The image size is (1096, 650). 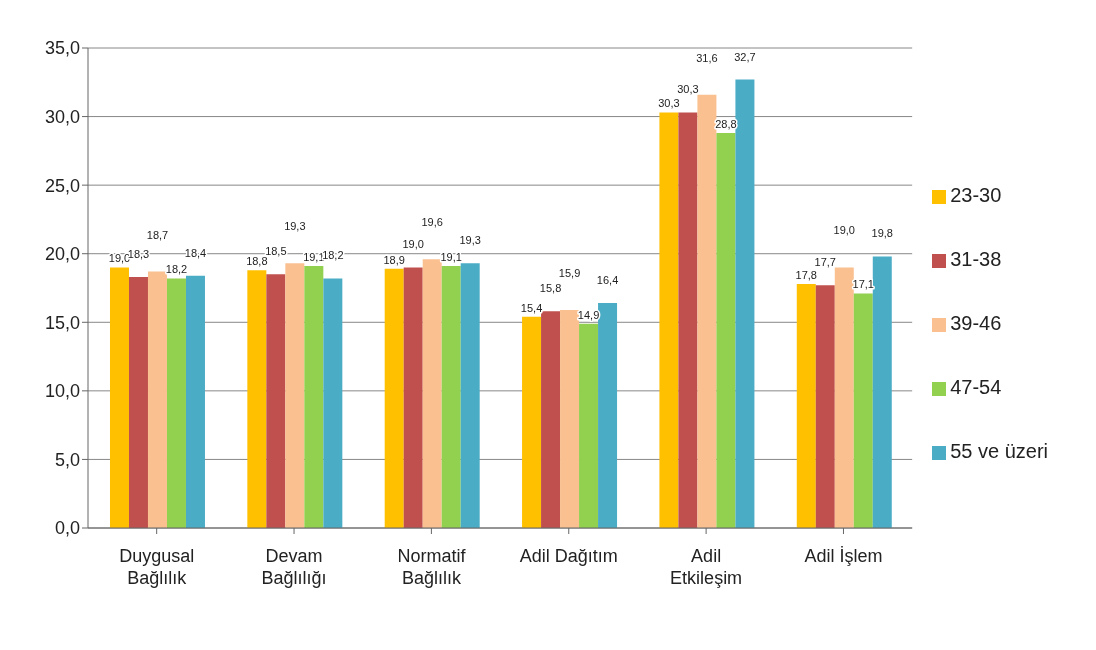 I want to click on legend-label: 55 ve üzeri, so click(x=999, y=451).